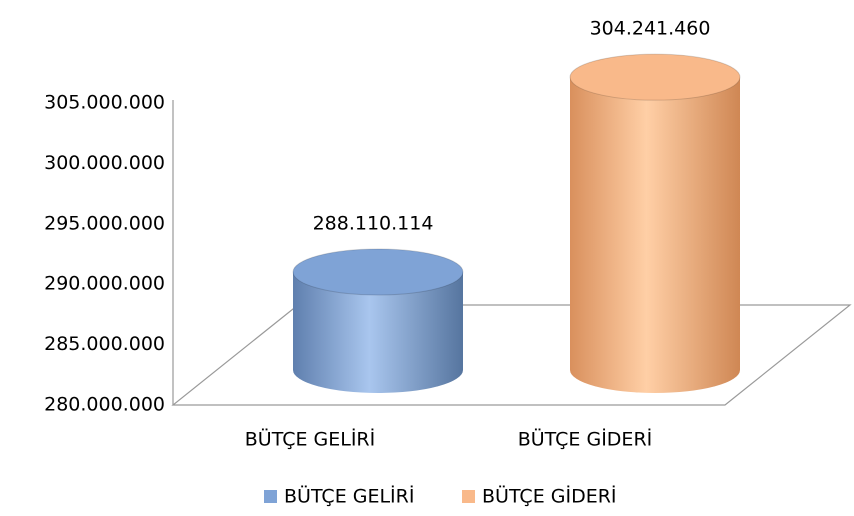  What do you see at coordinates (585, 439) in the screenshot?
I see `x-tick-label: BÜTÇE GİDERİ` at bounding box center [585, 439].